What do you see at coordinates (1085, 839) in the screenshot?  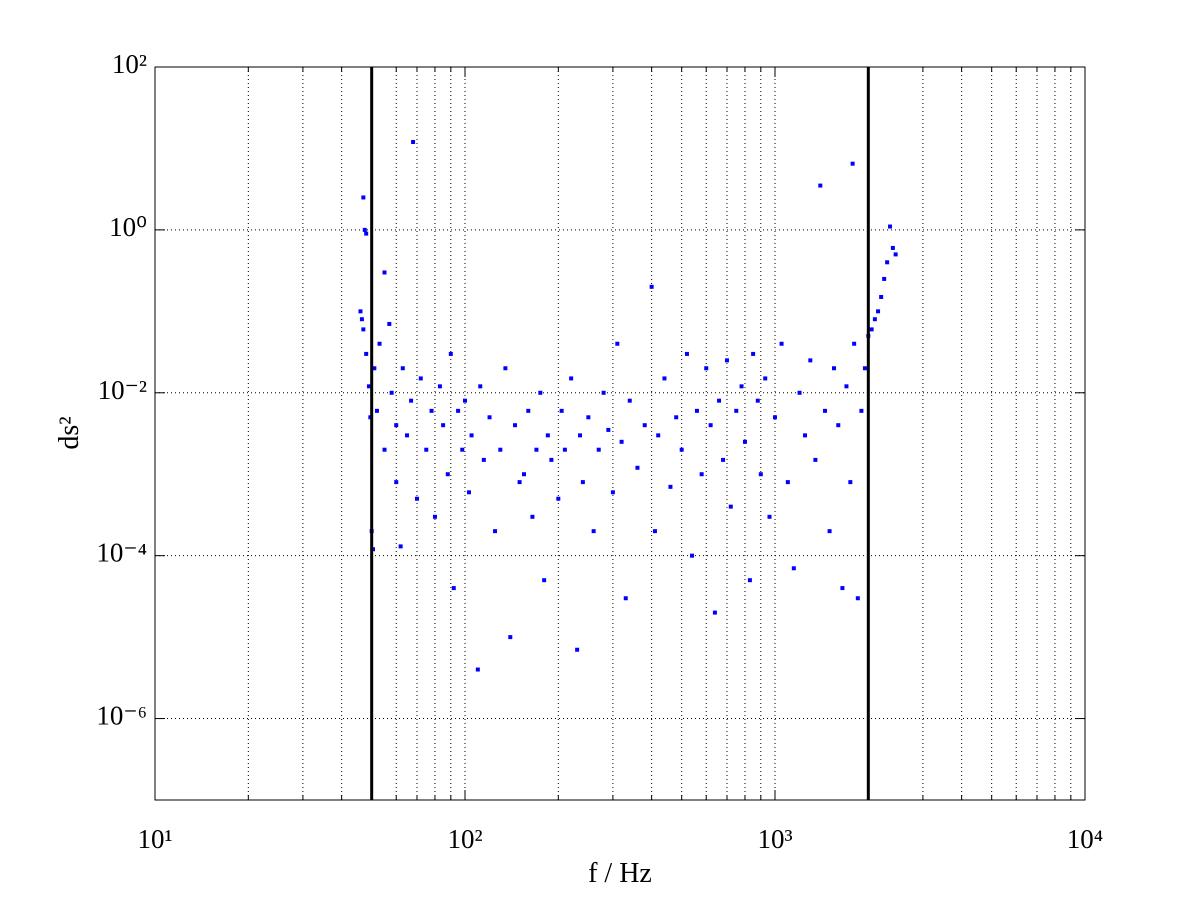 I see `x-tick-label: 10⁴` at bounding box center [1085, 839].